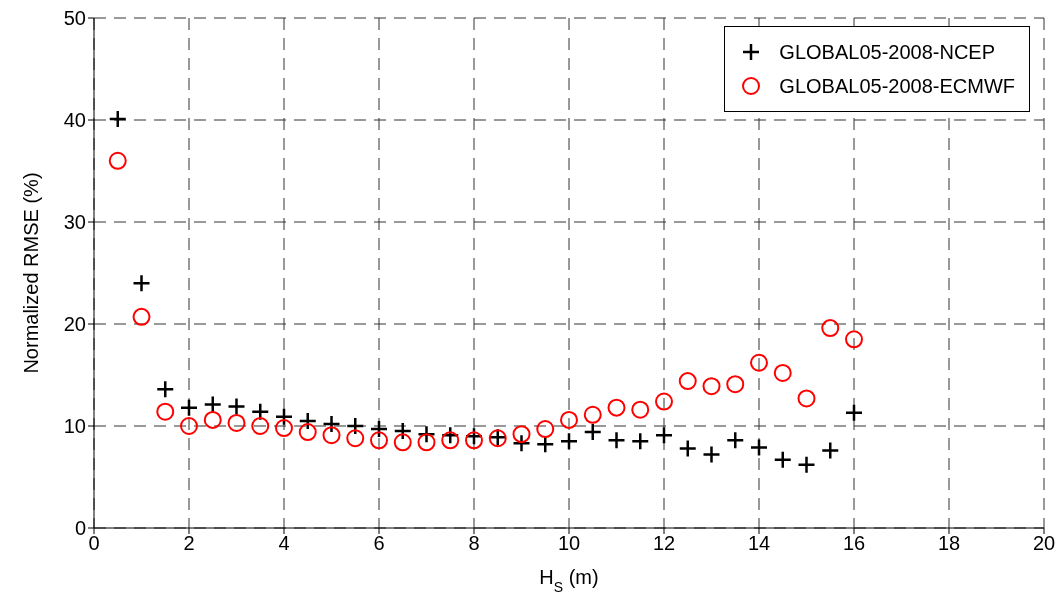 Image resolution: width=1064 pixels, height=604 pixels. I want to click on x-tick-label: 20, so click(1044, 543).